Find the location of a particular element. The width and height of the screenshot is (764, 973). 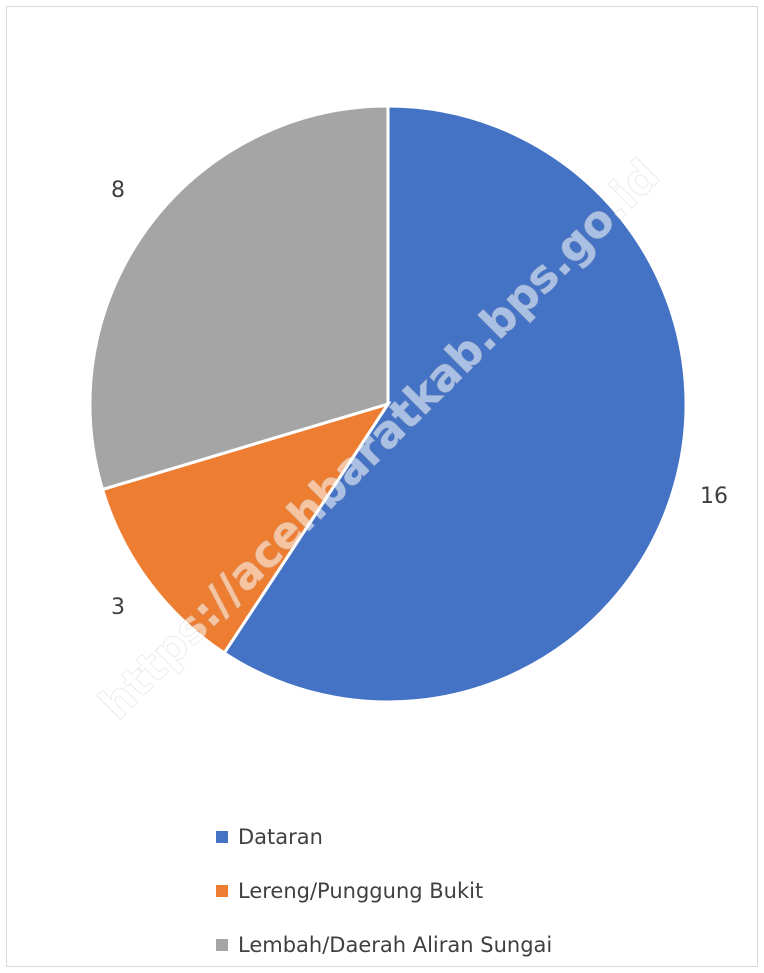

pie-slice-lereng-punggung-bukit is located at coordinates (246, 528).